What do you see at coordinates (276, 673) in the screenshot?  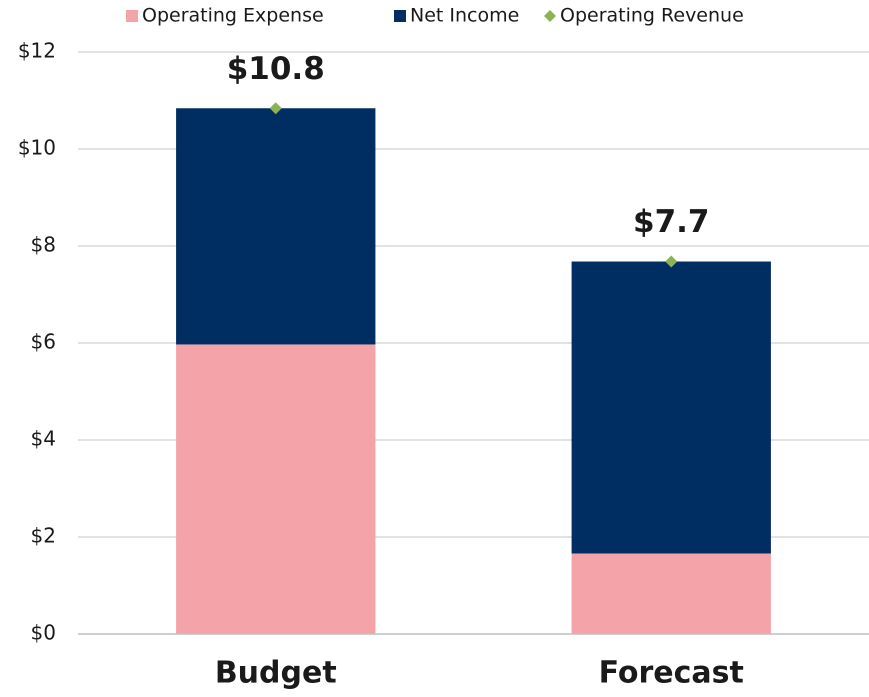 I see `x-tick-label: Budget` at bounding box center [276, 673].